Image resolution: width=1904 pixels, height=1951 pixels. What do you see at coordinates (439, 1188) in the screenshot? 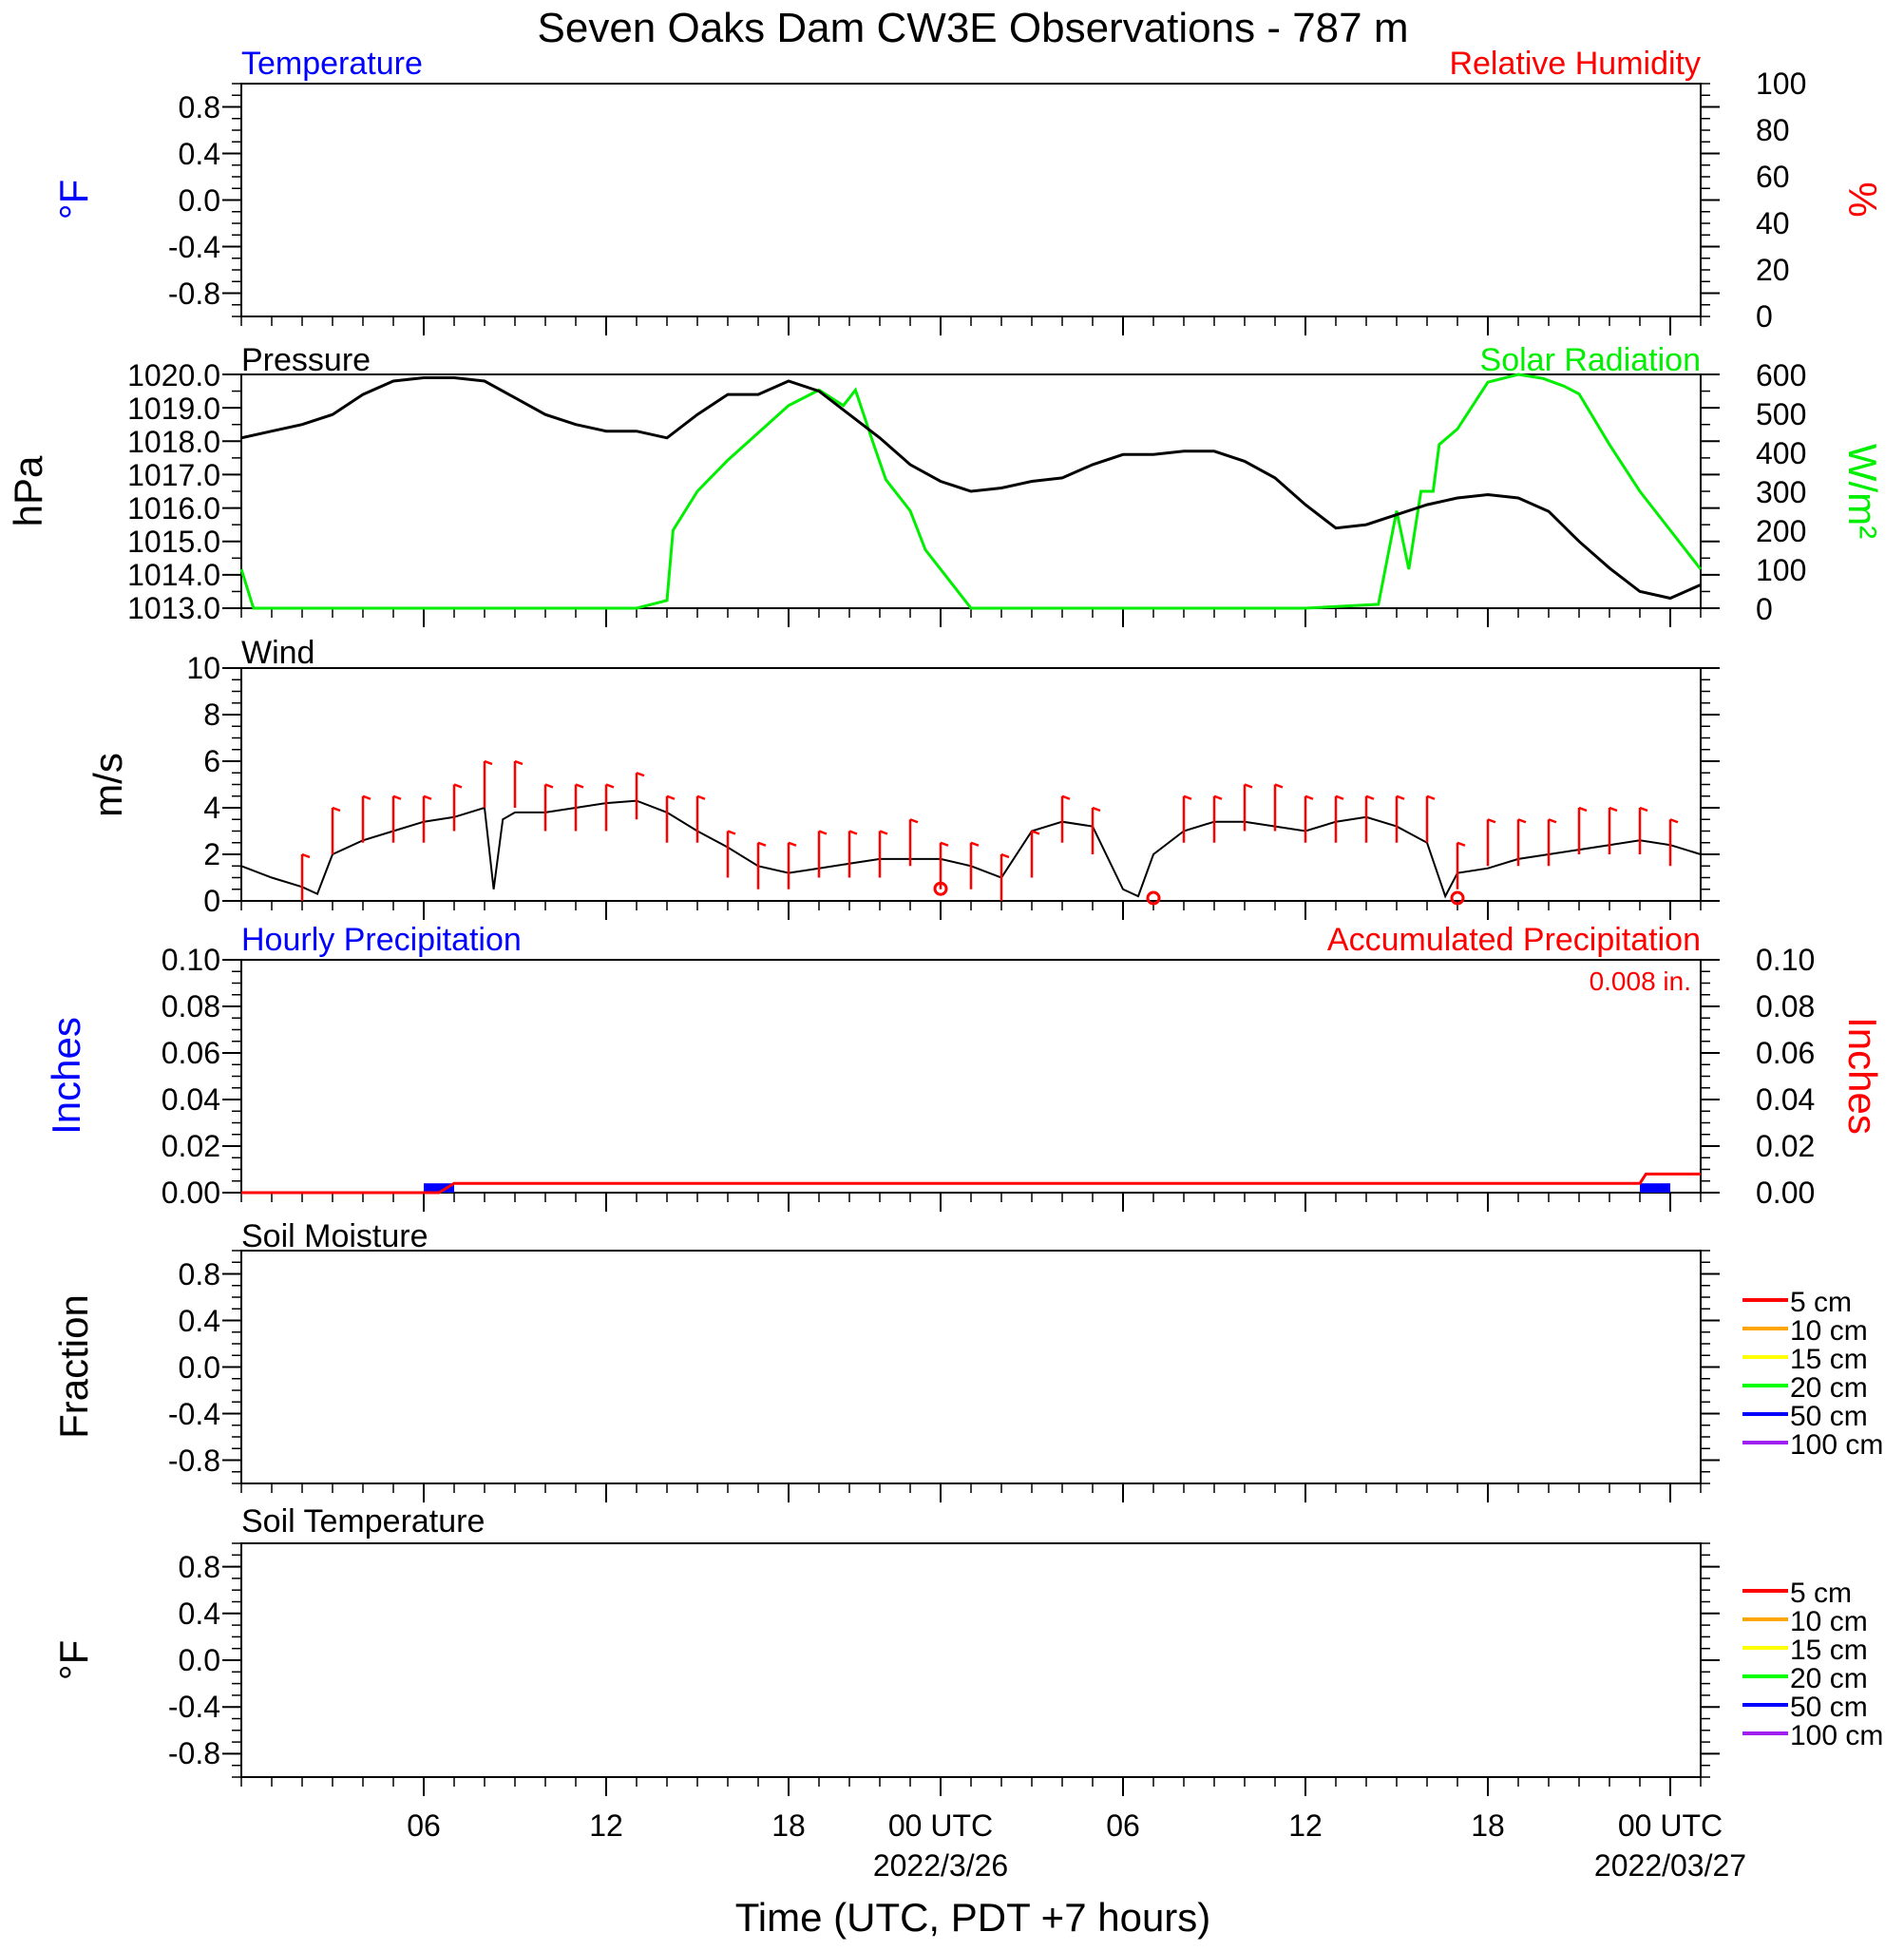
I see `hourly-precip-bar` at bounding box center [439, 1188].